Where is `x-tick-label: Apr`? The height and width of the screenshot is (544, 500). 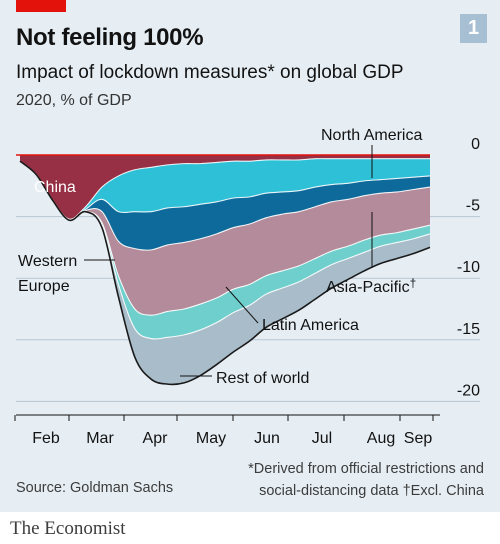 x-tick-label: Apr is located at coordinates (156, 438).